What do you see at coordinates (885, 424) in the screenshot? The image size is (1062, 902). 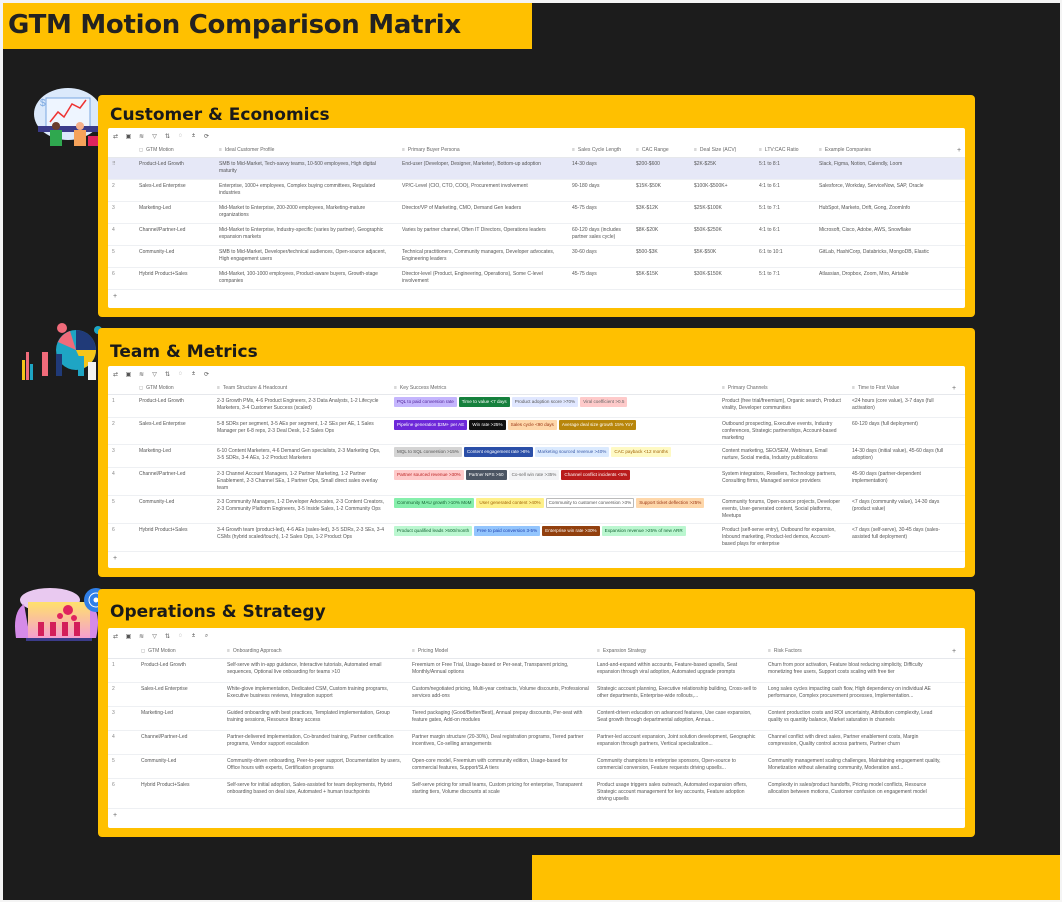 I see `table-cell: 60-120 days (full deployment)` at bounding box center [885, 424].